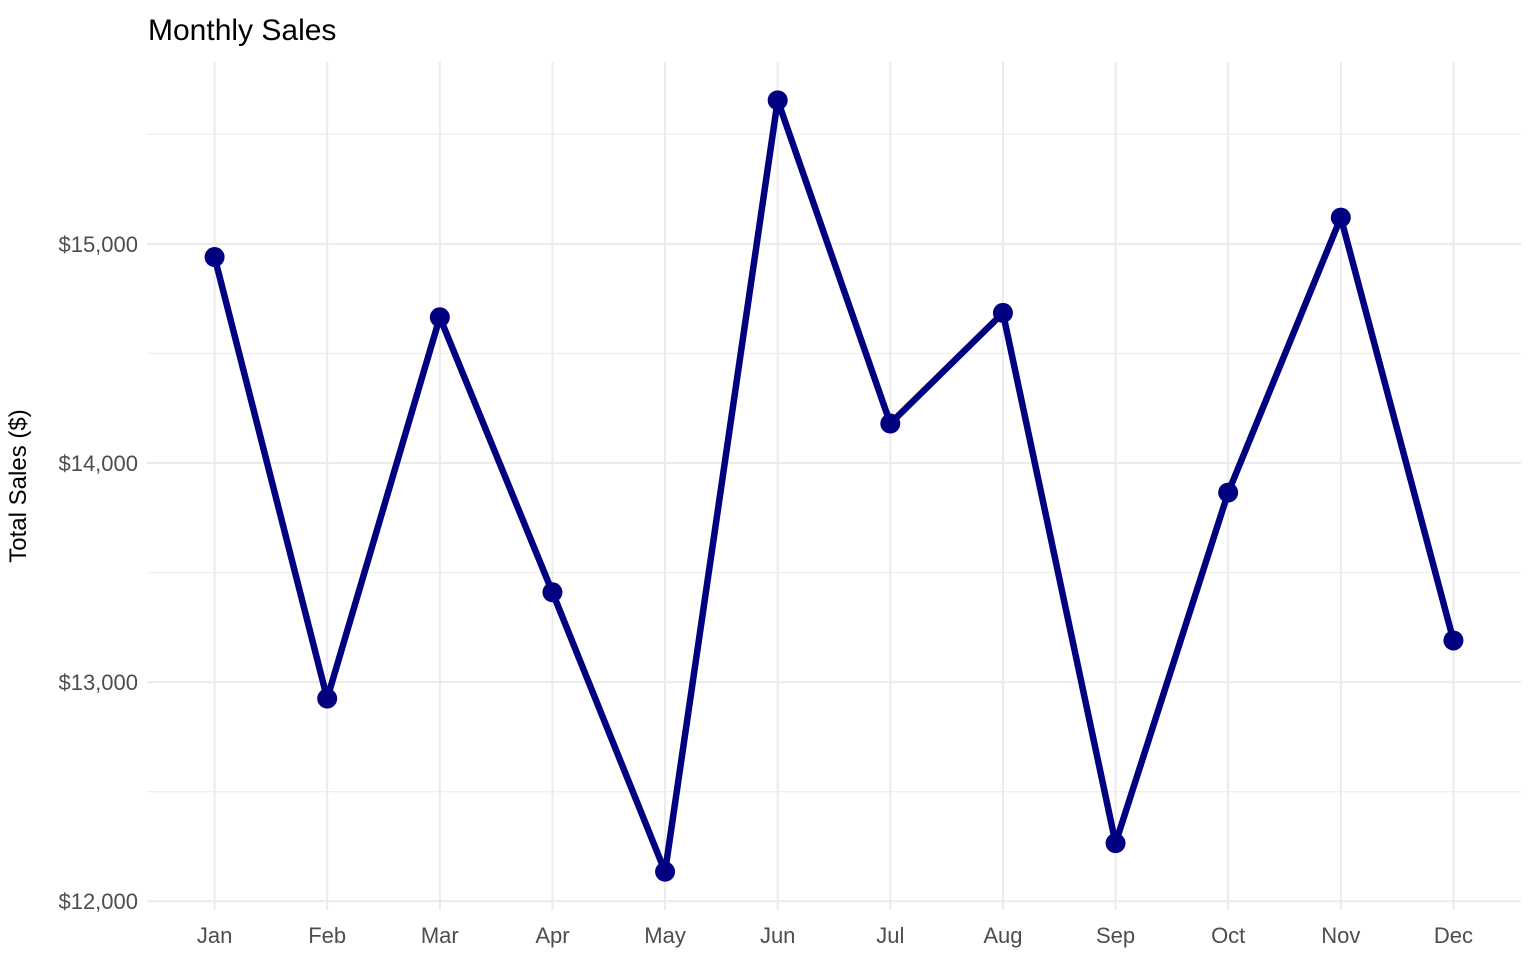  Describe the element at coordinates (835, 935) in the screenshot. I see `x-axis-tick-labels: Jan Feb Mar Apr May Jun Jul Aug Sep Oct Nov Dec` at that location.